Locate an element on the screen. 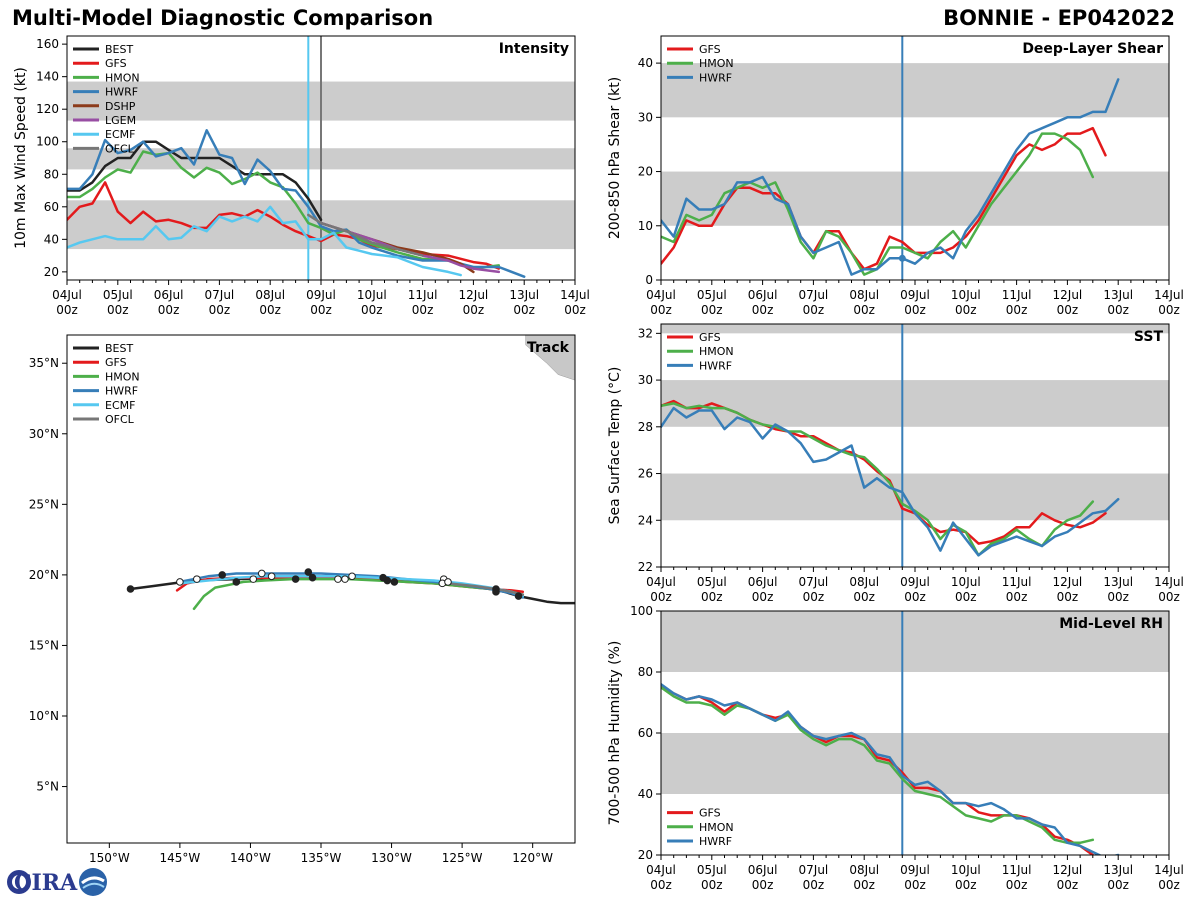 The height and width of the screenshot is (902, 1200). cira-logo: CIRA is located at coordinates (56, 882).